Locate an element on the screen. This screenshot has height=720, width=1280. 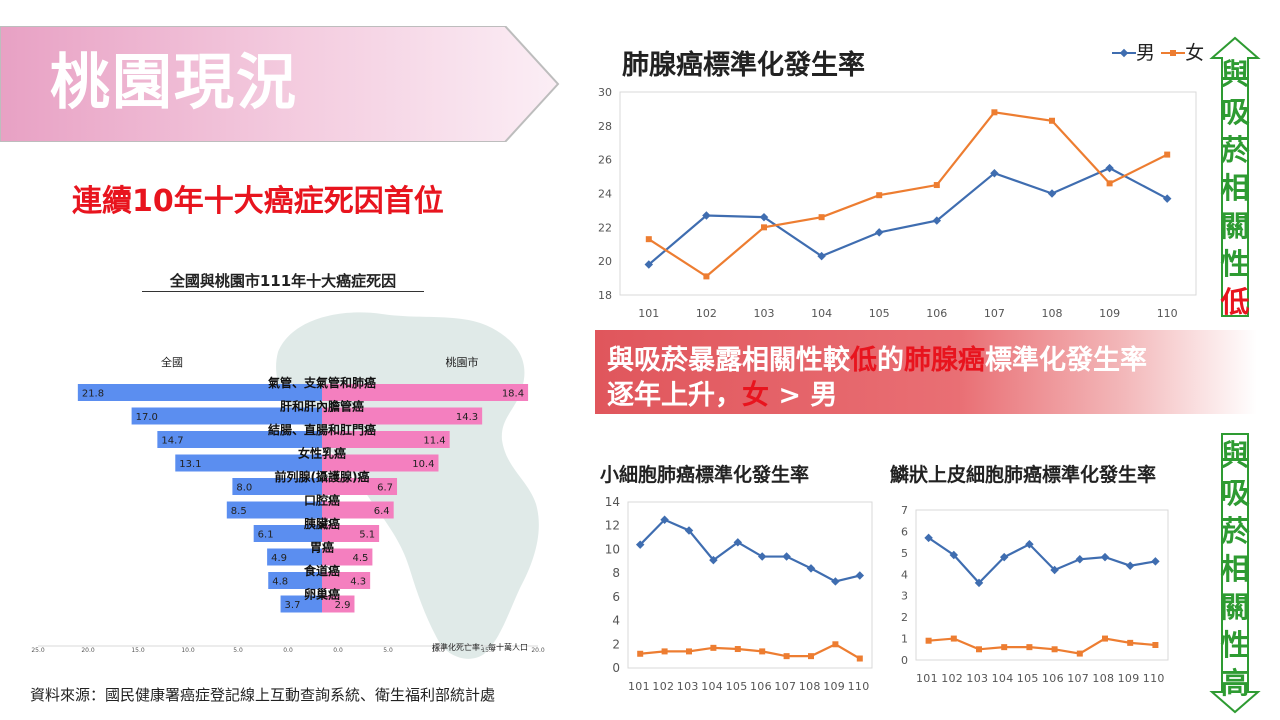
x-tick-label: 10.0 is located at coordinates (188, 650).